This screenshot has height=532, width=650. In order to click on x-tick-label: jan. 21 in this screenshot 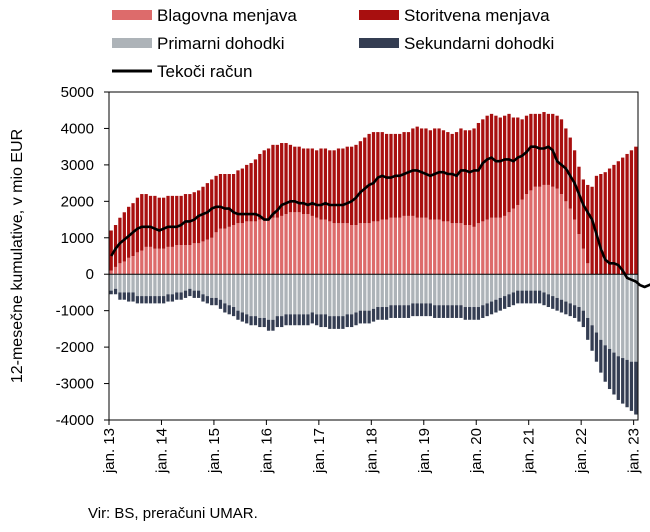, I will do `click(529, 451)`.